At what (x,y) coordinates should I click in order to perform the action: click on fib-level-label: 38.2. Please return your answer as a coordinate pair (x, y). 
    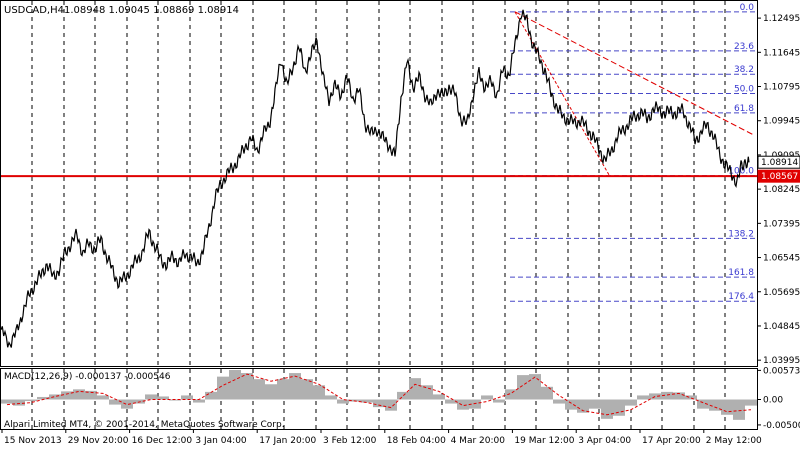
    Looking at the image, I should click on (744, 70).